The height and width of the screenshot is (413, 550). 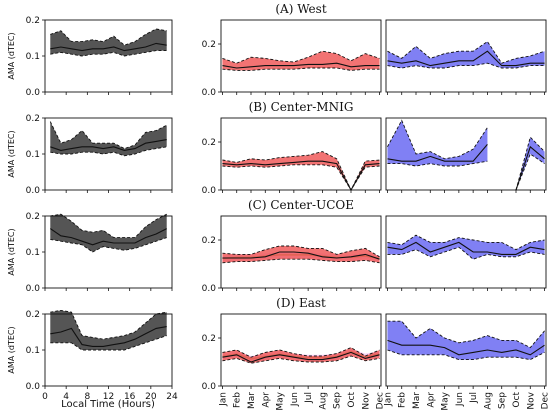 I want to click on row-title: (D) East, so click(x=301, y=303).